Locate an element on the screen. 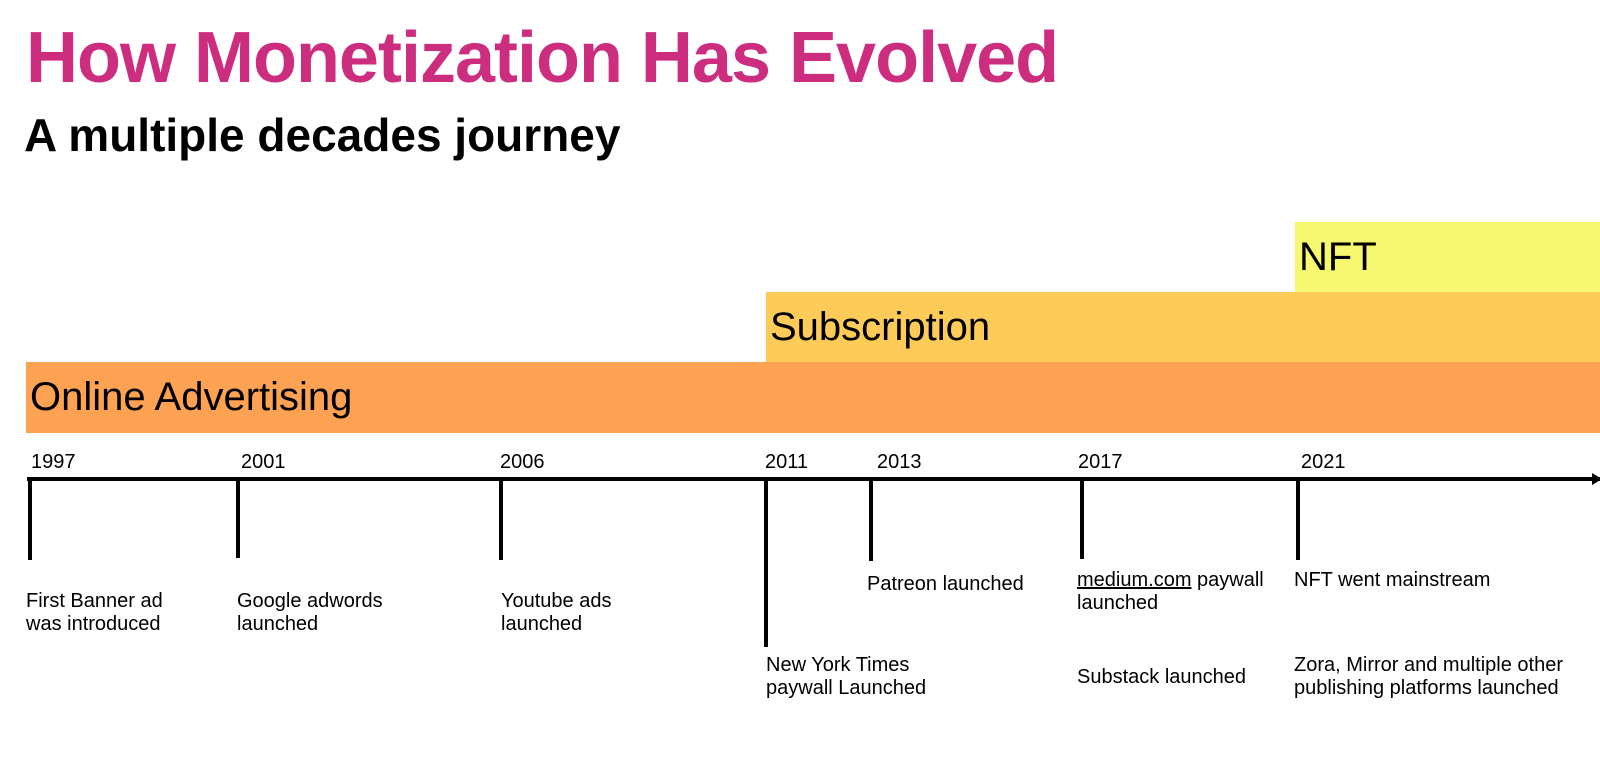 This screenshot has width=1600, height=784. event-line: New York Times is located at coordinates (838, 665).